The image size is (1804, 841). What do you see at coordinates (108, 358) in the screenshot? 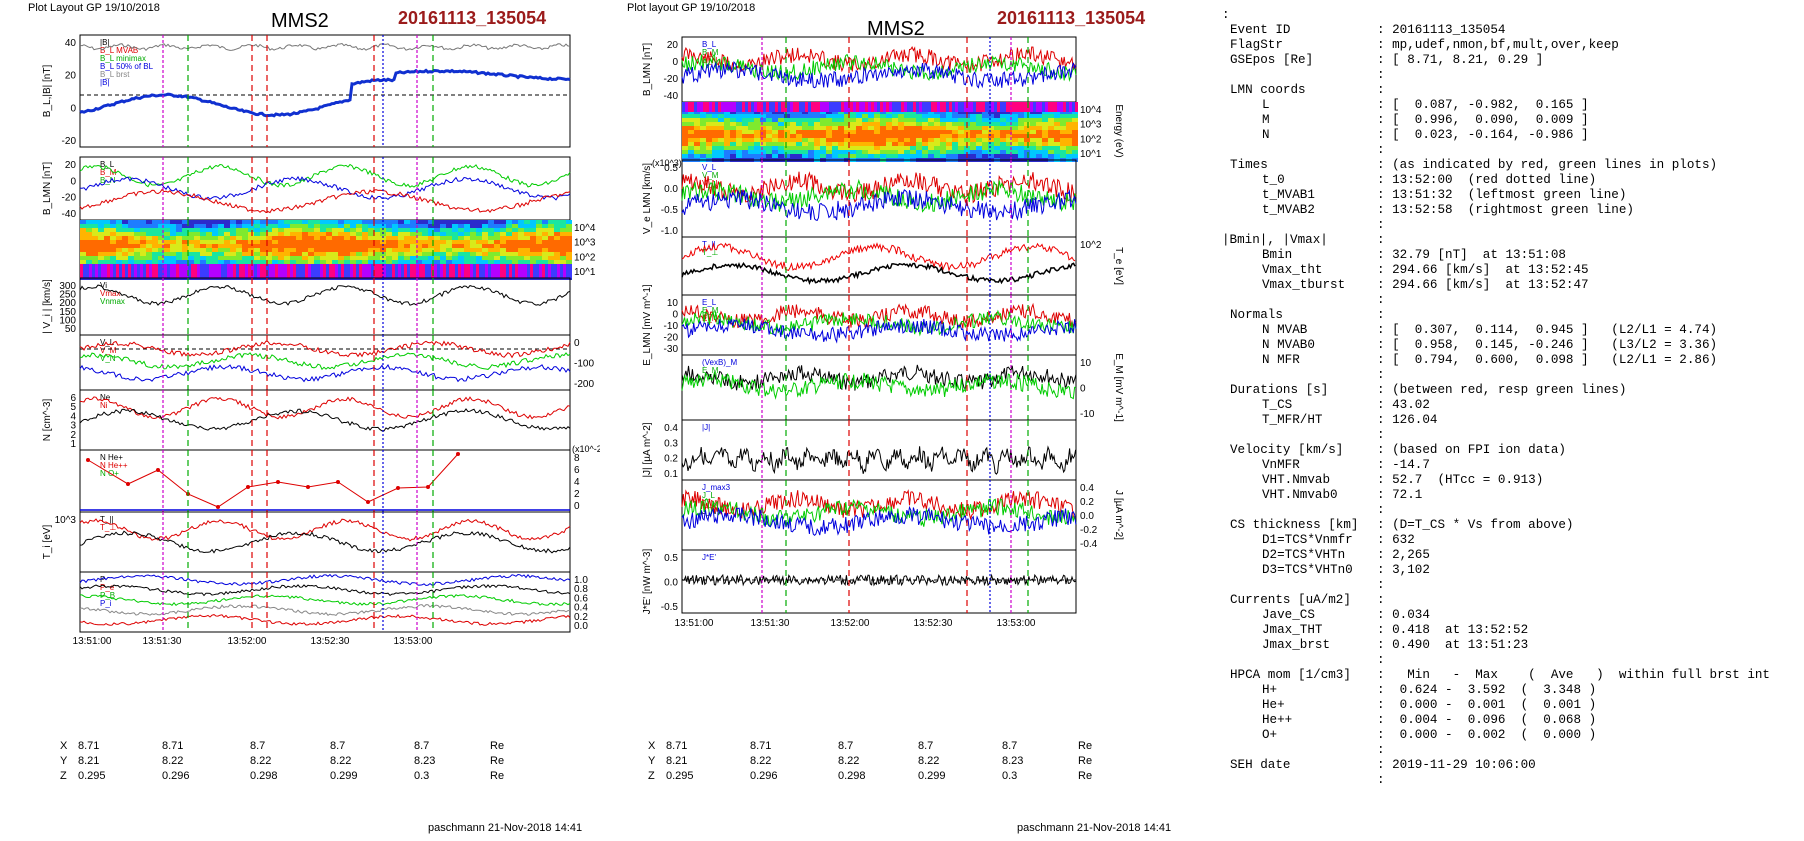
I see `legend-entry: V_N` at bounding box center [108, 358].